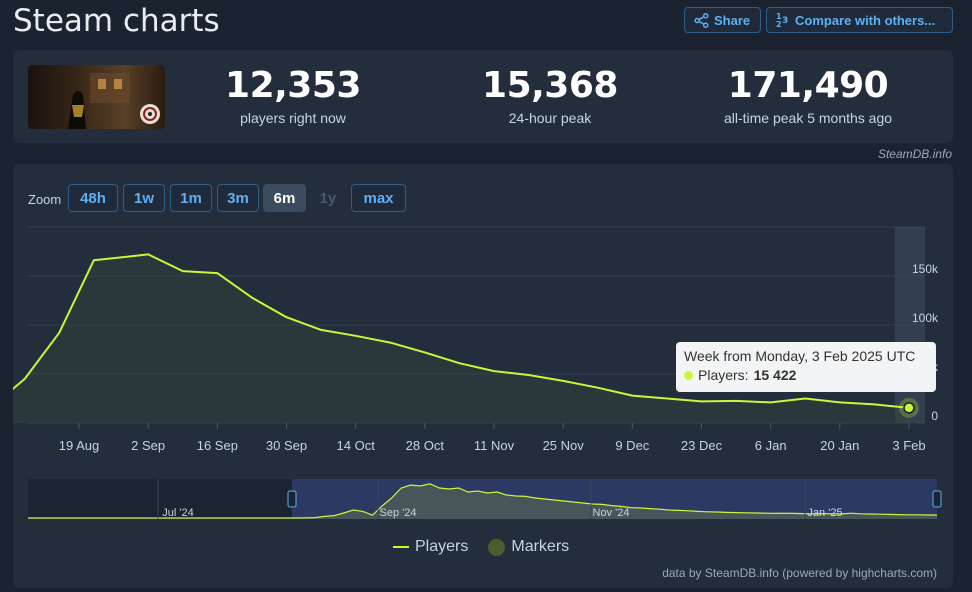  Describe the element at coordinates (540, 546) in the screenshot. I see `legend-markers-label: Markers` at that location.